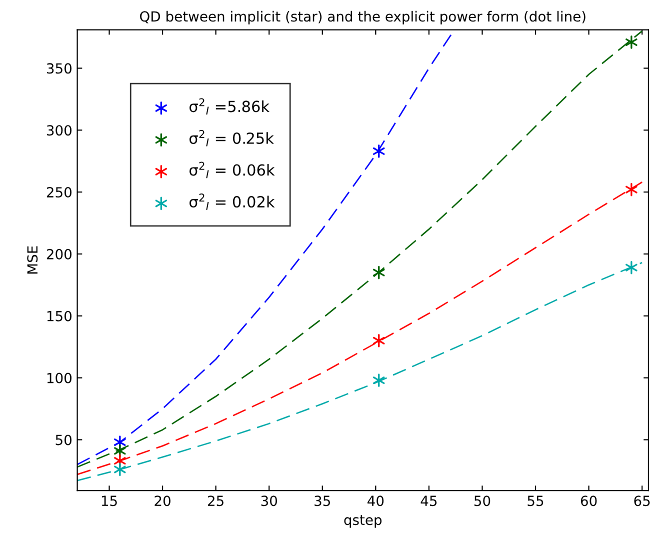  I want to click on x-tick-label: 65, so click(642, 501).